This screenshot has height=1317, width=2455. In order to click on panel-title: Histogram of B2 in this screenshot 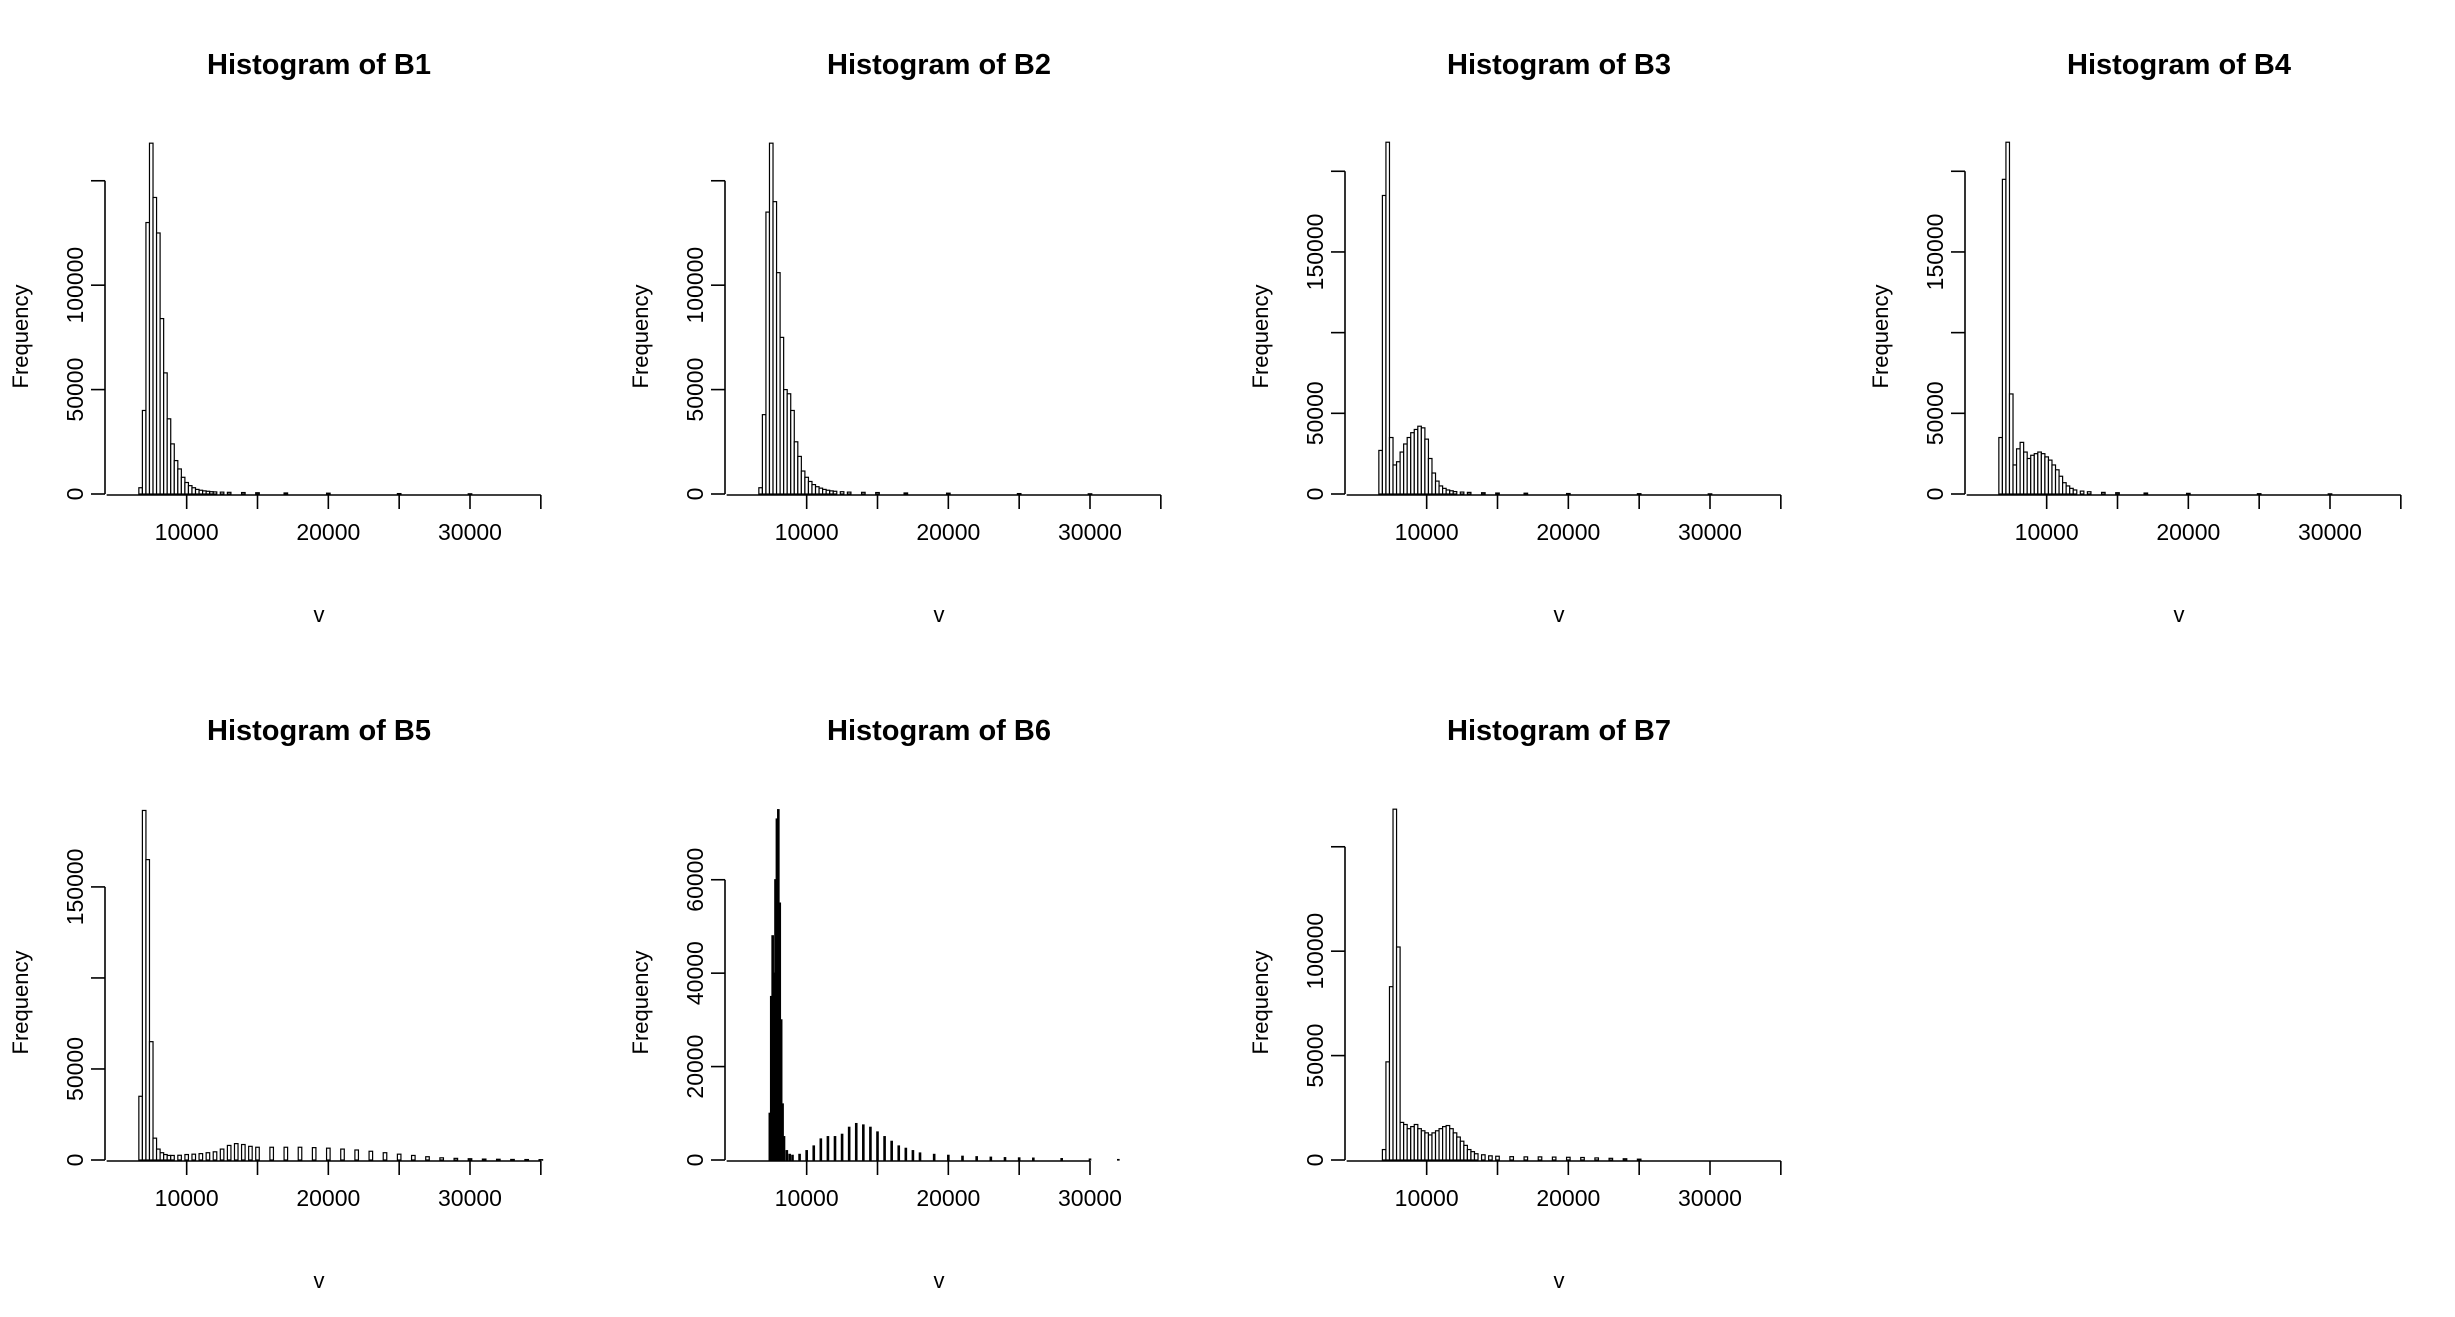, I will do `click(939, 65)`.